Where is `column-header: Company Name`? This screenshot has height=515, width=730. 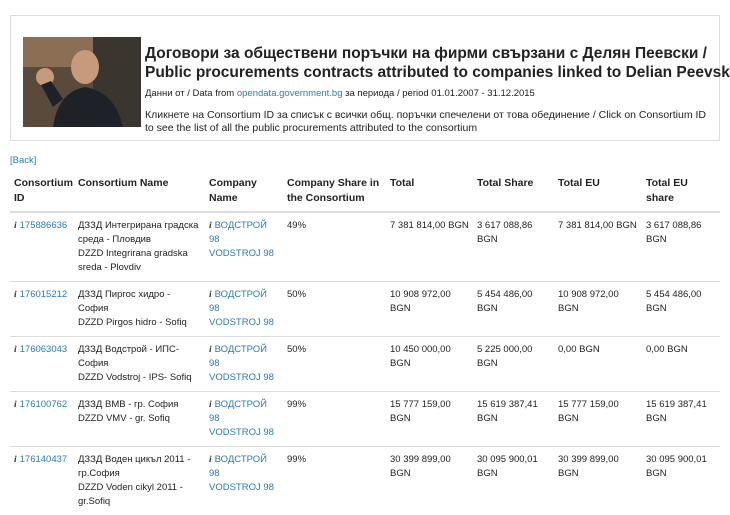 column-header: Company Name is located at coordinates (244, 192).